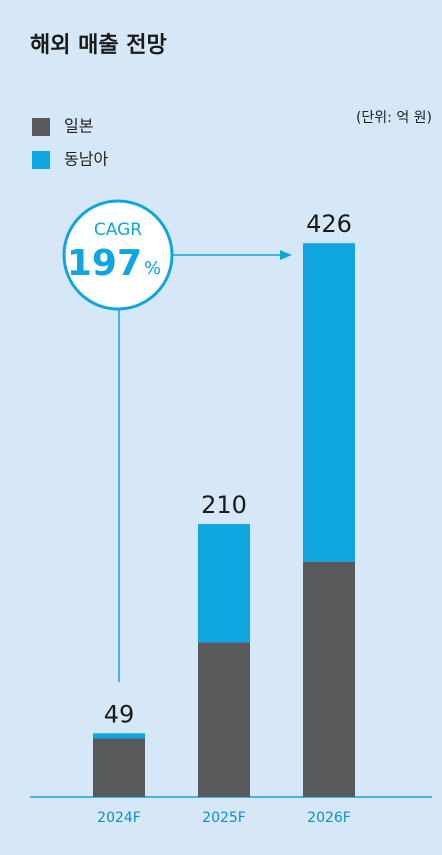  Describe the element at coordinates (104, 263) in the screenshot. I see `cagr-value: 197` at that location.